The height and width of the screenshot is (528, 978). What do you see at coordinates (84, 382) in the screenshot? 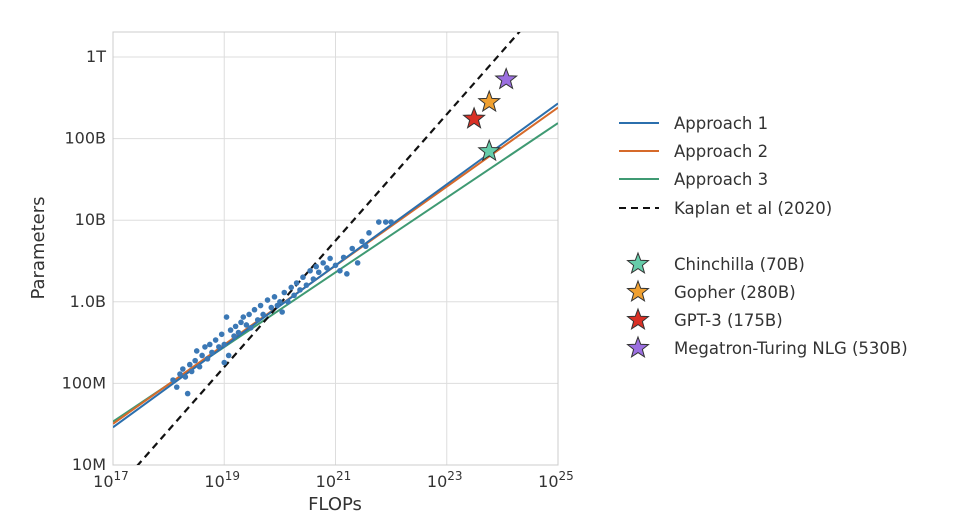
I see `y-tick-label: 100M` at bounding box center [84, 382].